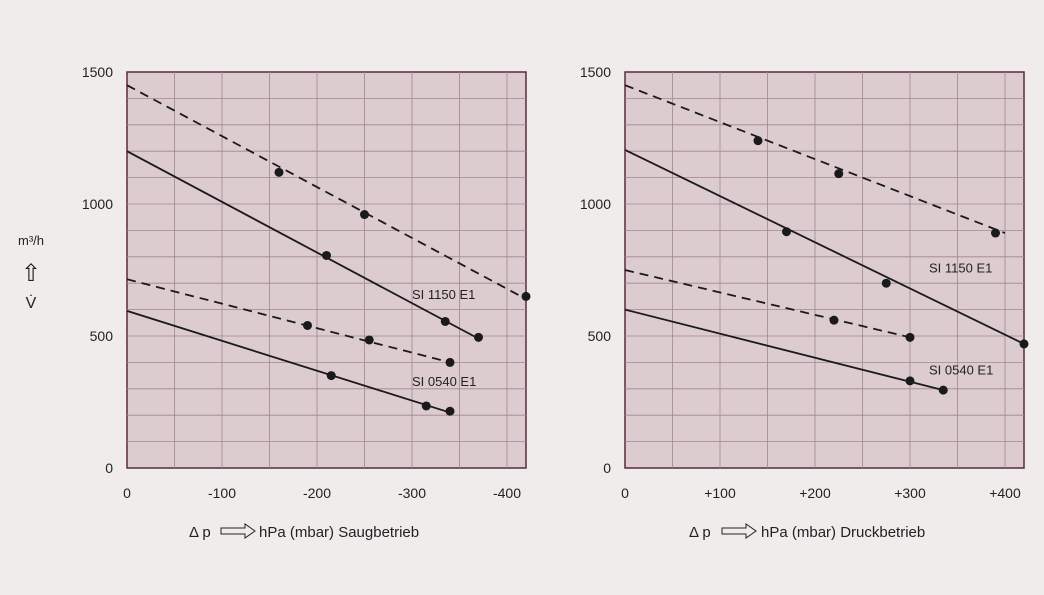 This screenshot has width=1044, height=595. I want to click on y-axis-symbol-label: V̇, so click(31, 303).